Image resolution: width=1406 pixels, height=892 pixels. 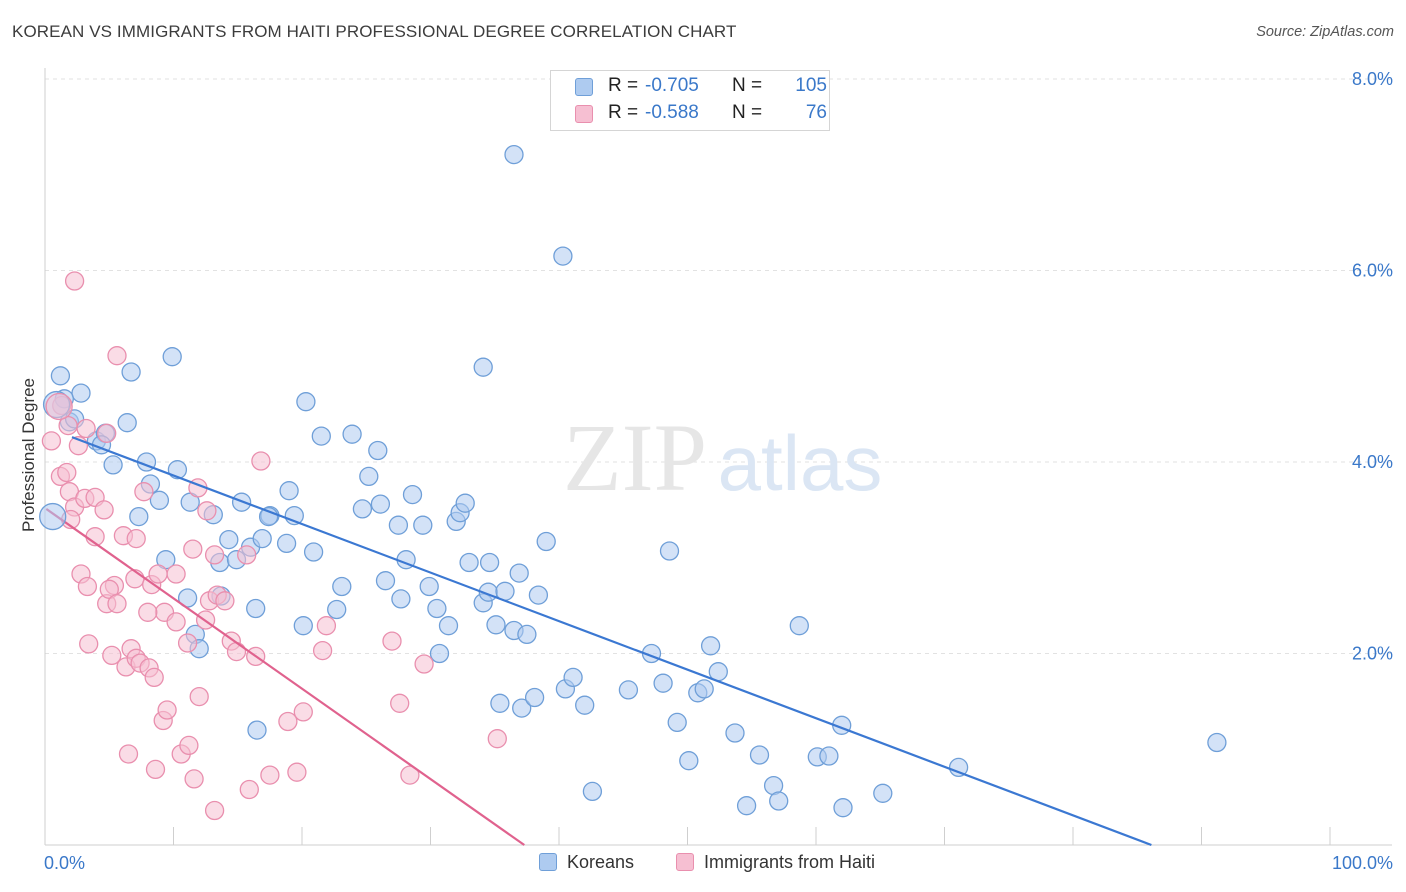 What do you see at coordinates (1372, 462) in the screenshot?
I see `y-tick-label: 4.0%` at bounding box center [1372, 462].